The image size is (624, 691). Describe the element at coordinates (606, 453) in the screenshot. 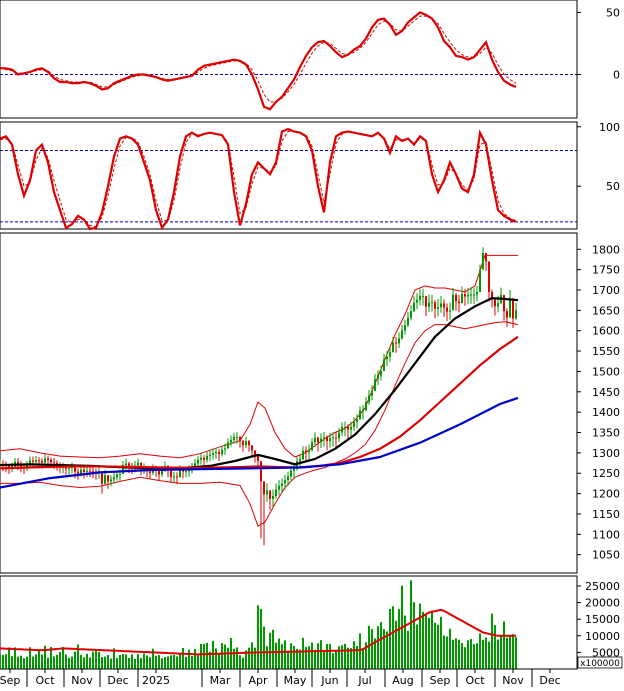

I see `price-ytick-label: 1300` at that location.